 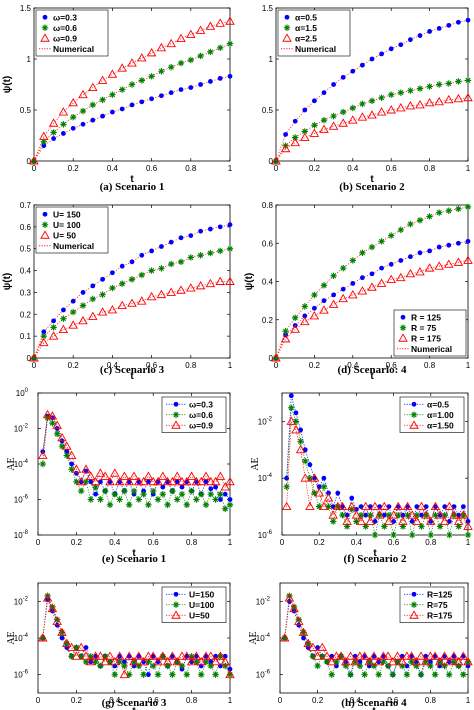 What do you see at coordinates (74, 365) in the screenshot?
I see `x-tick-label: 0.2` at bounding box center [74, 365].